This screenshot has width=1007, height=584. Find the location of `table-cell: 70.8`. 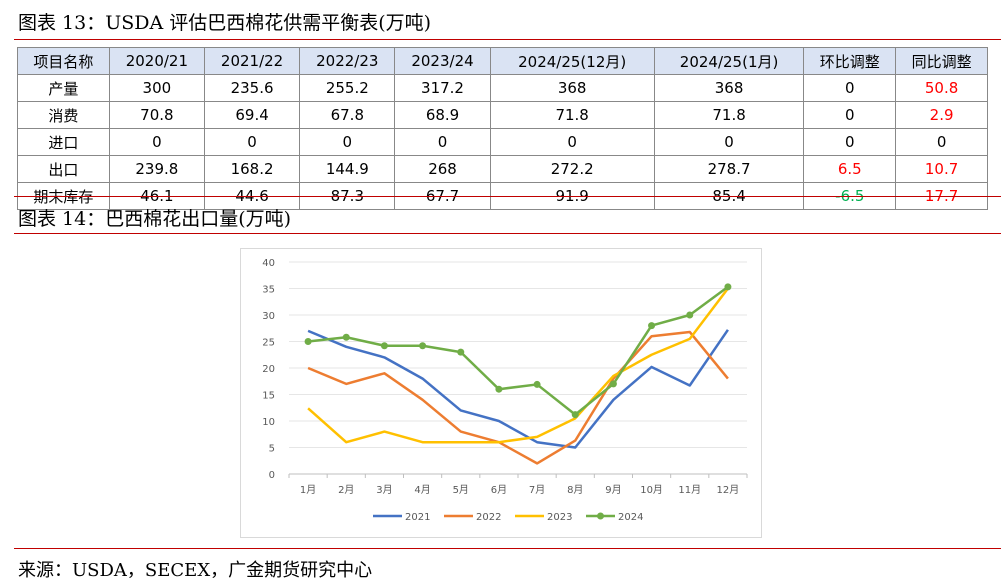

table-cell: 70.8 is located at coordinates (156, 115).